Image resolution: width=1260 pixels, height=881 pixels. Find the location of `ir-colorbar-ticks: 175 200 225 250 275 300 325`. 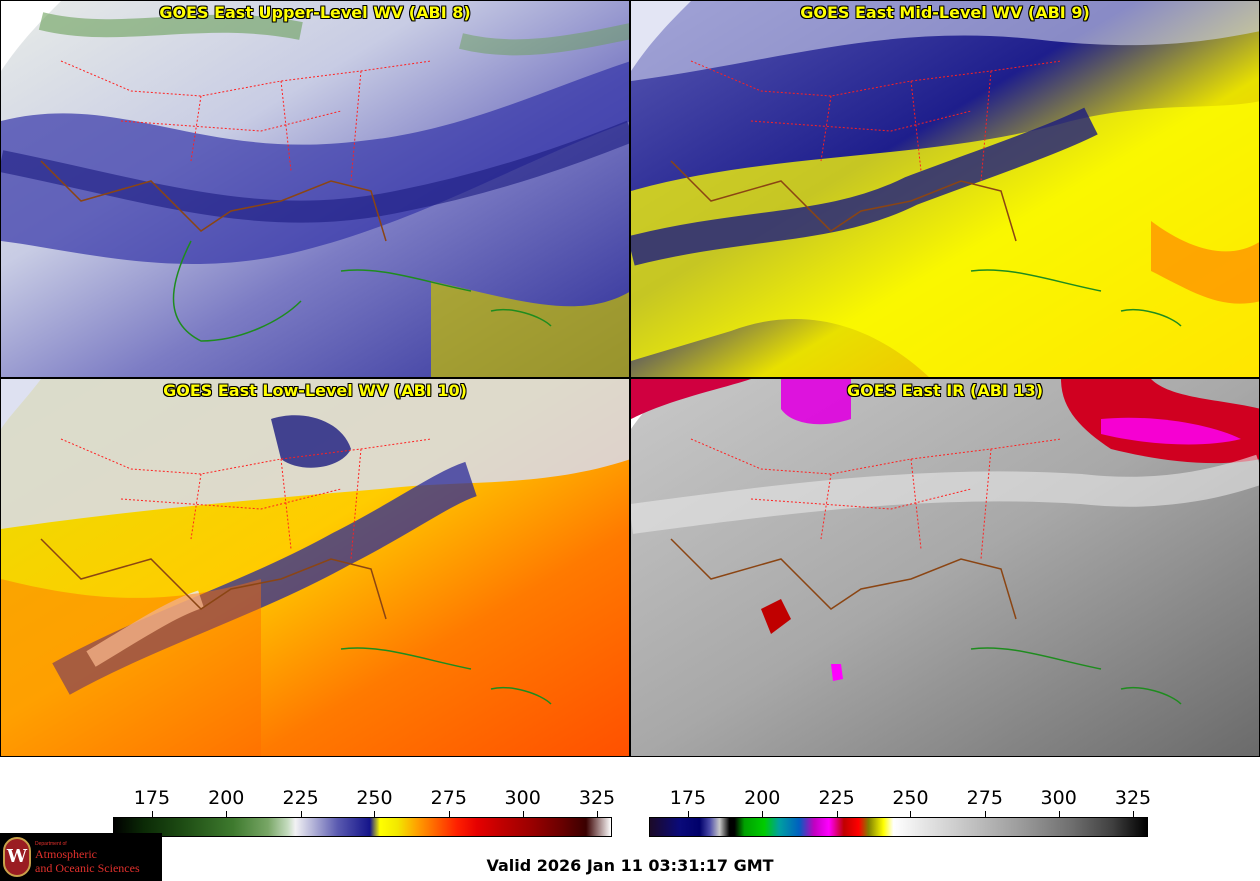

ir-colorbar-ticks: 175 200 225 250 275 300 325 is located at coordinates (900, 799).